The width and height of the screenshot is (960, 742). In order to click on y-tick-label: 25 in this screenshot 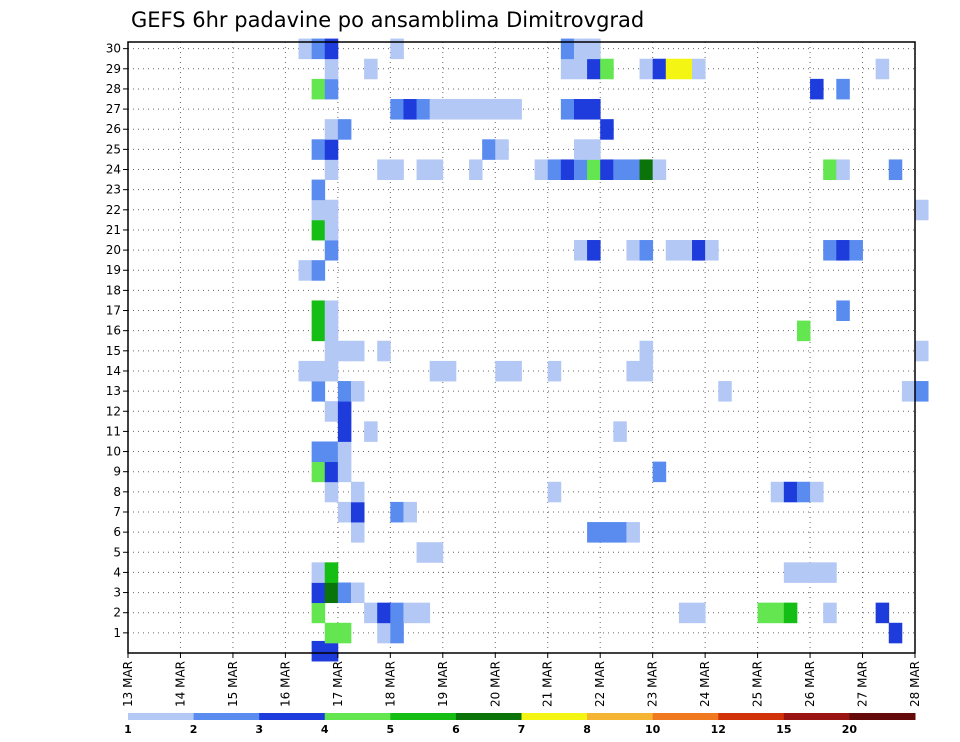, I will do `click(113, 149)`.